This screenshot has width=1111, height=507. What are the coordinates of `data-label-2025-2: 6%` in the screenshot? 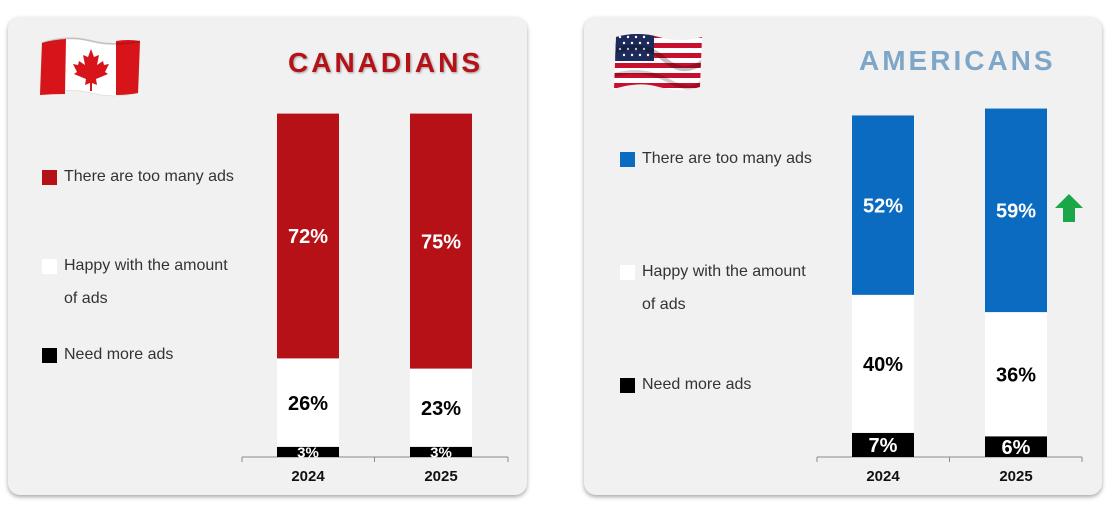 It's located at (1016, 448).